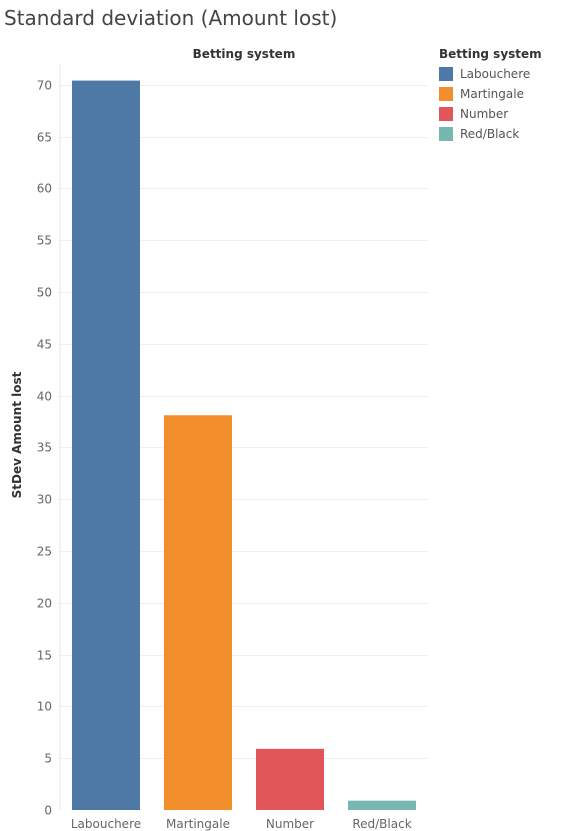 This screenshot has height=831, width=578. What do you see at coordinates (44, 500) in the screenshot?
I see `y-tick-label: 30` at bounding box center [44, 500].